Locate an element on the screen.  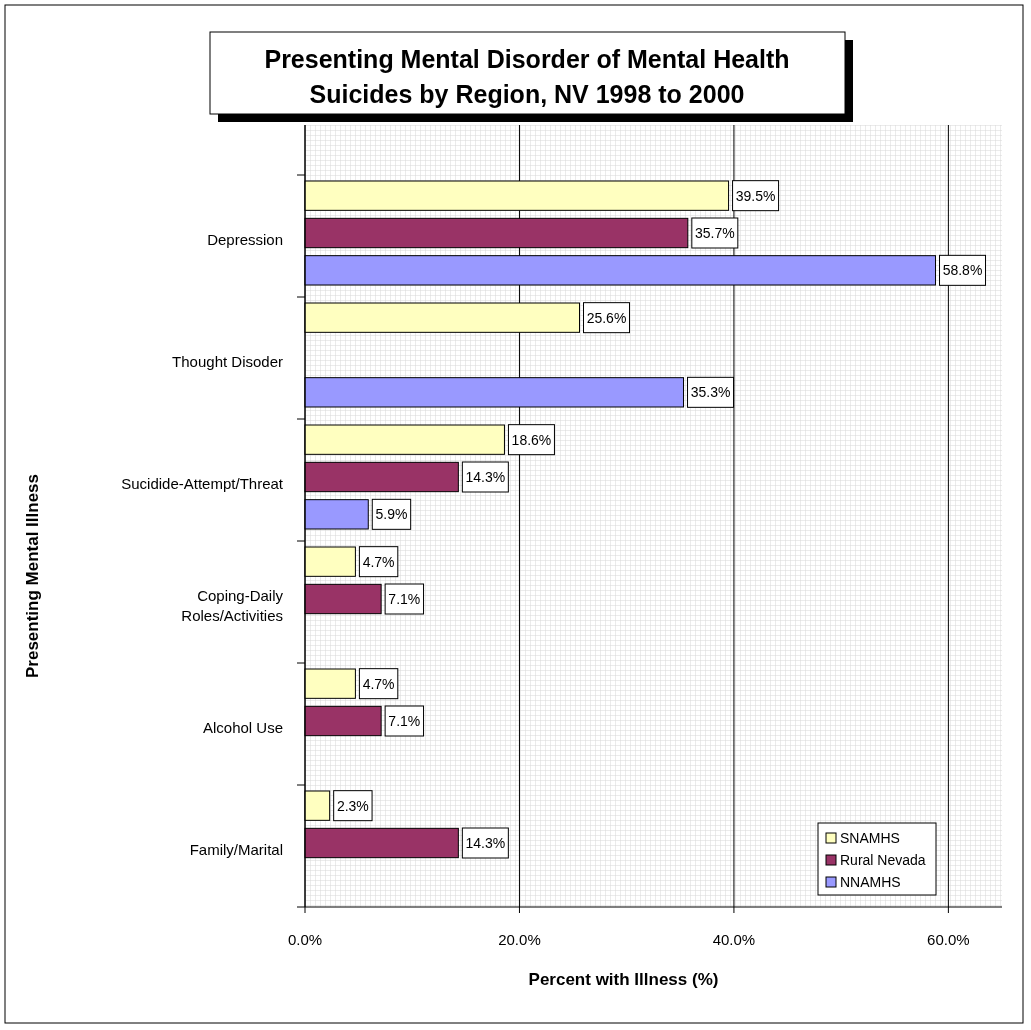
x-tick-label: 40.0% is located at coordinates (734, 939).